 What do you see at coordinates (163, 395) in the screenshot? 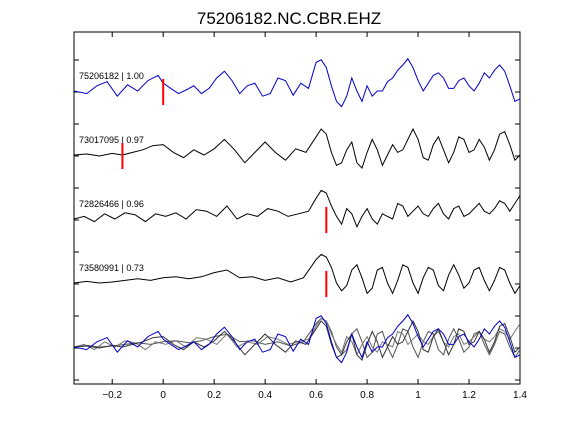
I see `x-tick-label: 0` at bounding box center [163, 395].